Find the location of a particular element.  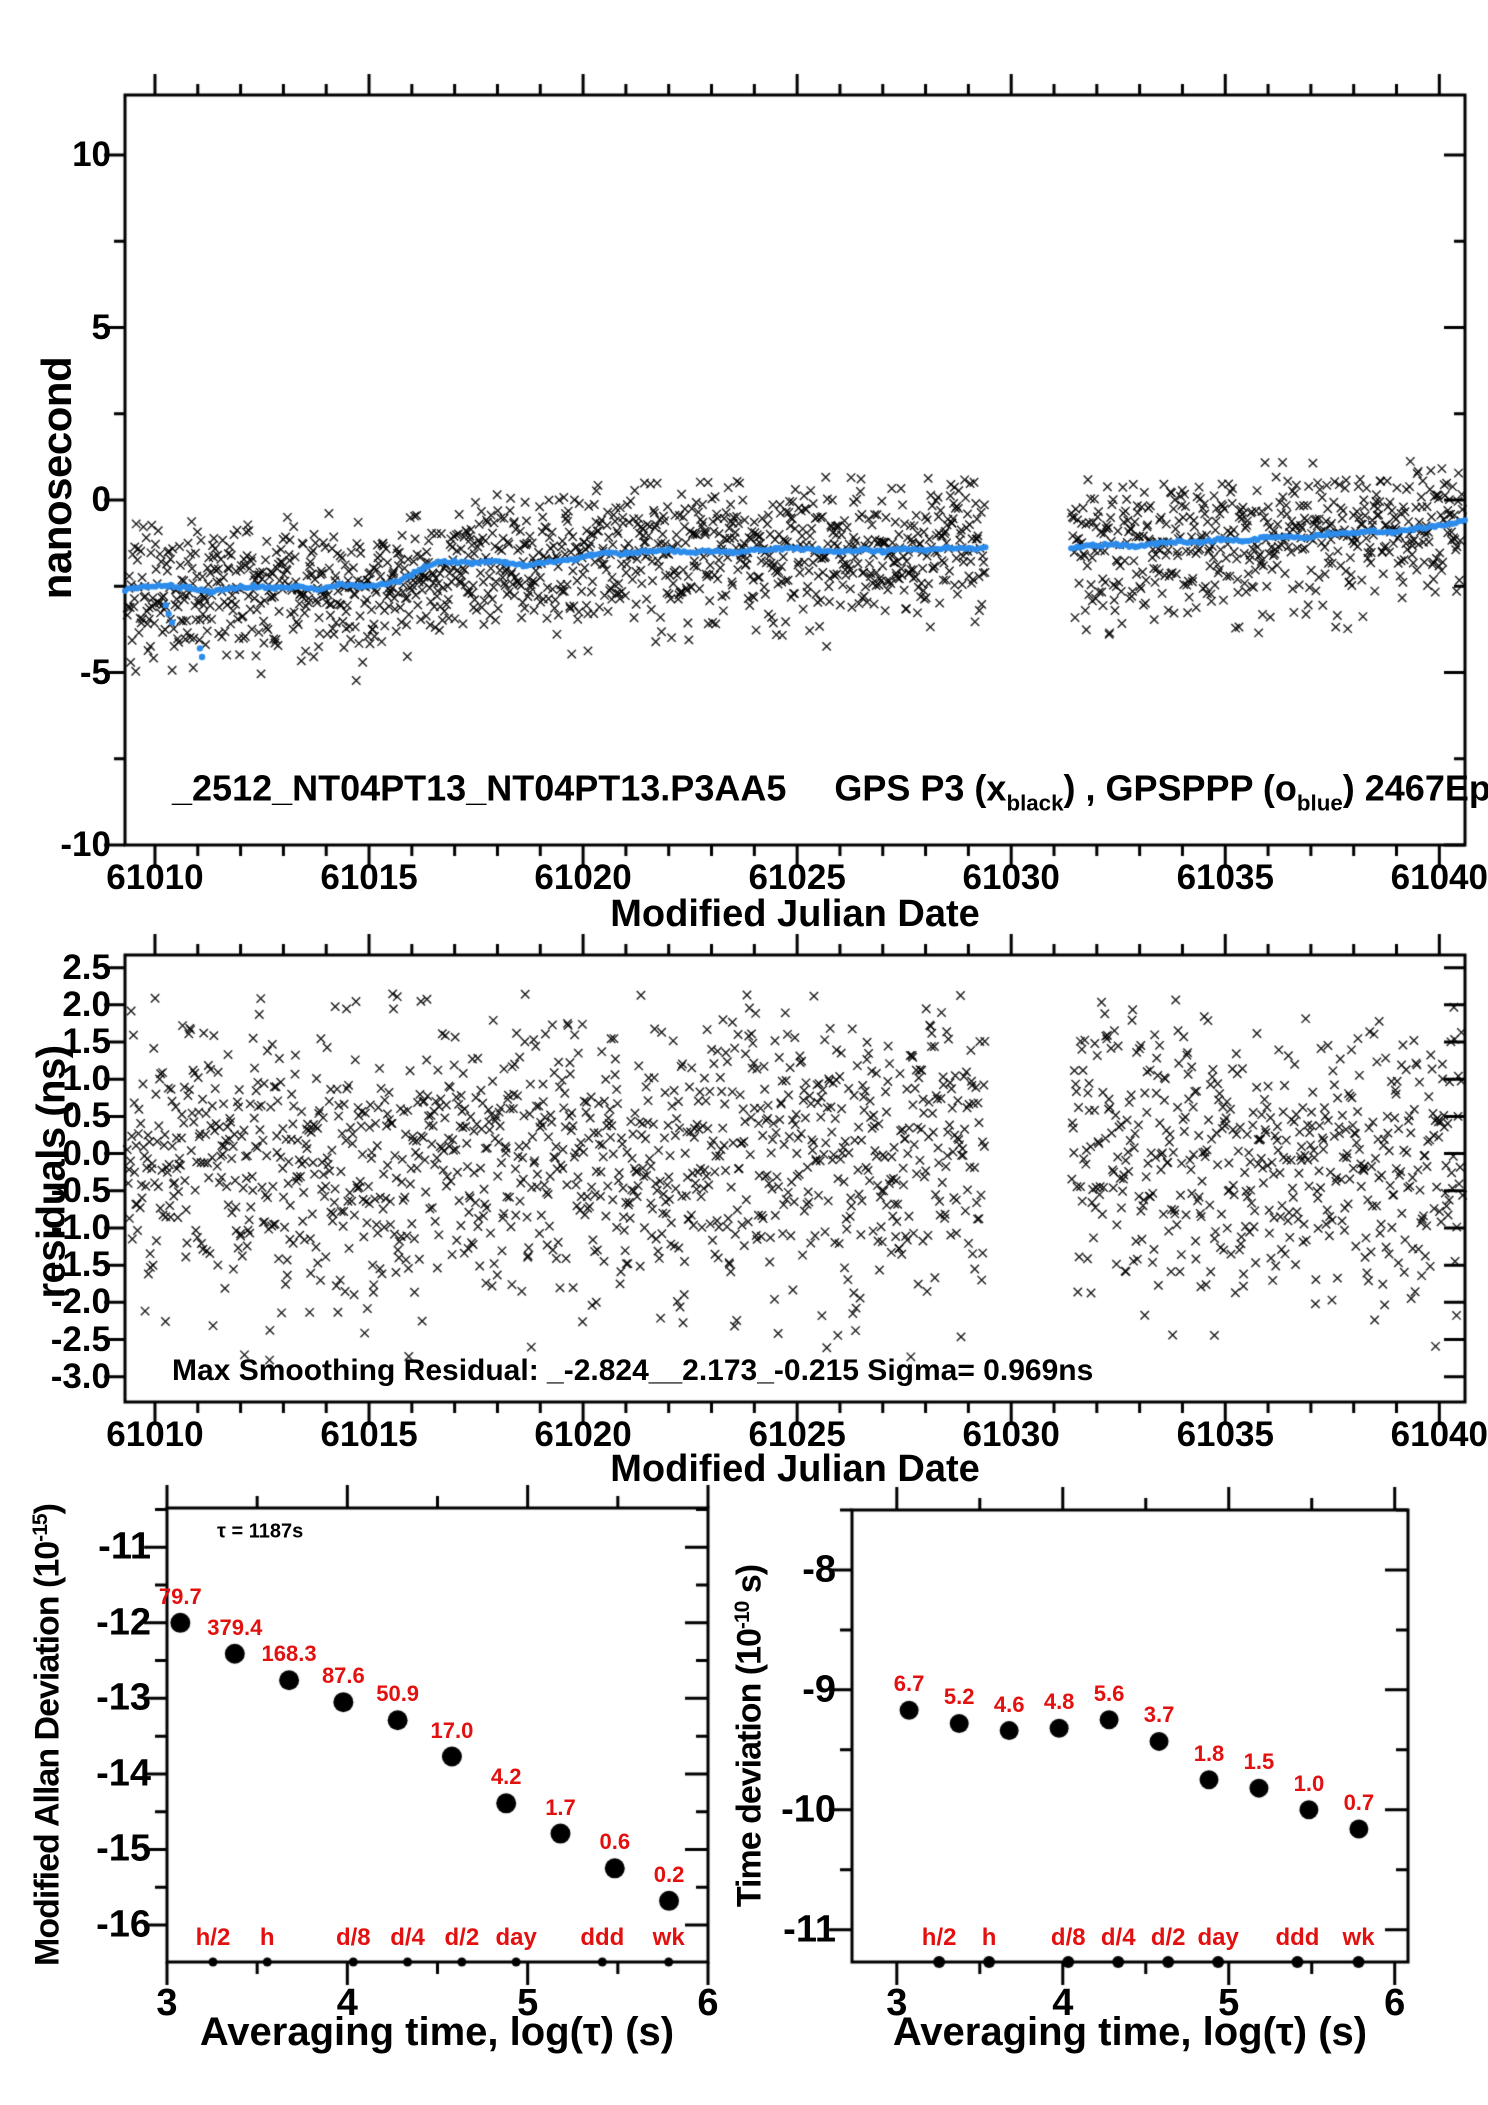

tdev-time-unit-label: h is located at coordinates (989, 1937).